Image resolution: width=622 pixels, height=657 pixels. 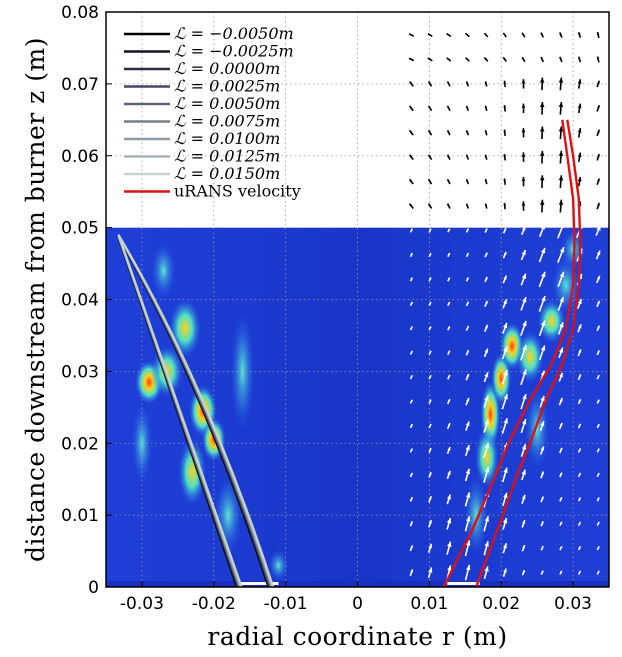 What do you see at coordinates (86, 300) in the screenshot?
I see `y-axis-ticks: 0 0.01 0.02 0.03 0.04 0.05 0.06 0.07 0.08` at bounding box center [86, 300].